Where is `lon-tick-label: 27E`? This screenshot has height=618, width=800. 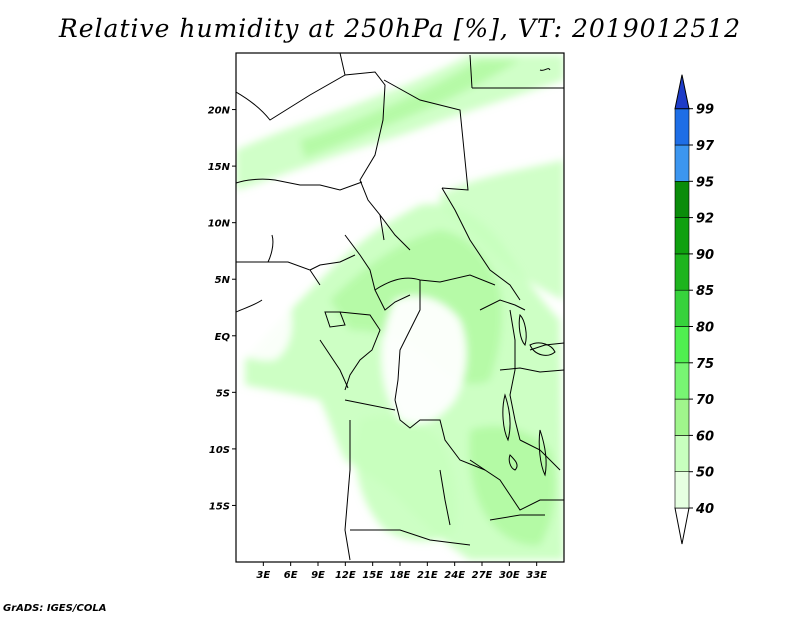 lon-tick-label: 27E is located at coordinates (482, 575).